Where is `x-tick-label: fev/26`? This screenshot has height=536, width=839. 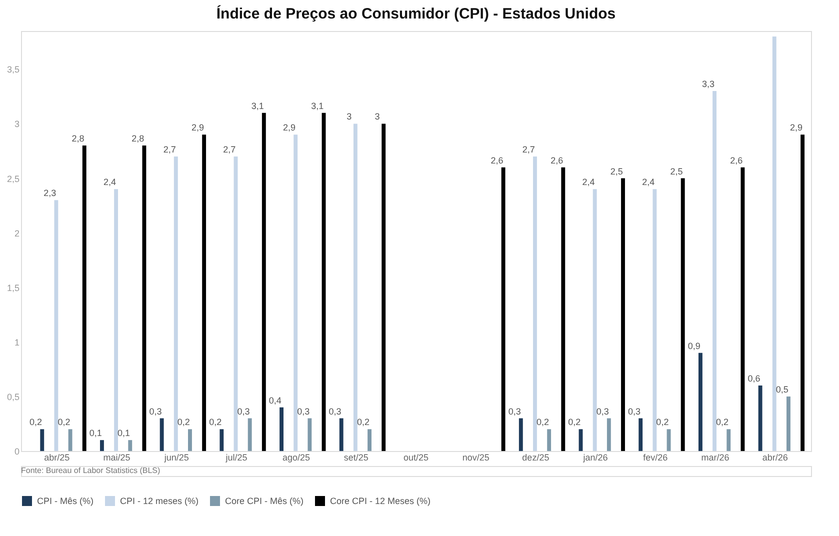
x-tick-label: fev/26 is located at coordinates (655, 457).